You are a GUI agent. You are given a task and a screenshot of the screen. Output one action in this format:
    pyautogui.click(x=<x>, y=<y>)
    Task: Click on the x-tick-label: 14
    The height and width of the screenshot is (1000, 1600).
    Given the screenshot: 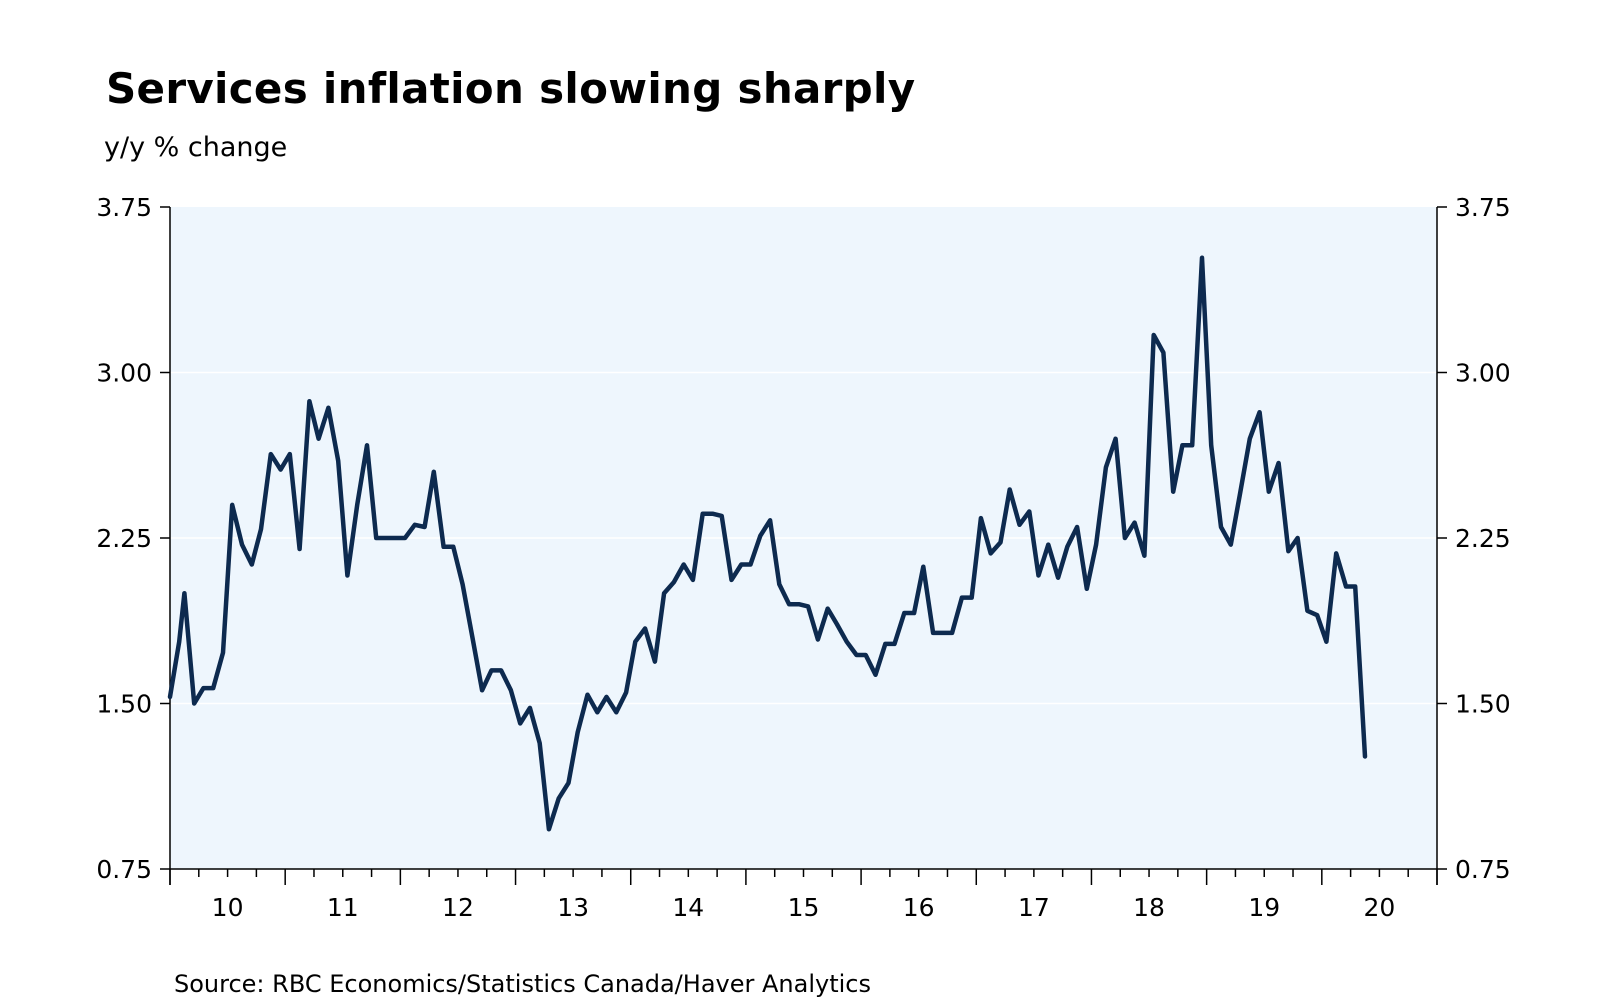 What is the action you would take?
    pyautogui.click(x=688, y=907)
    